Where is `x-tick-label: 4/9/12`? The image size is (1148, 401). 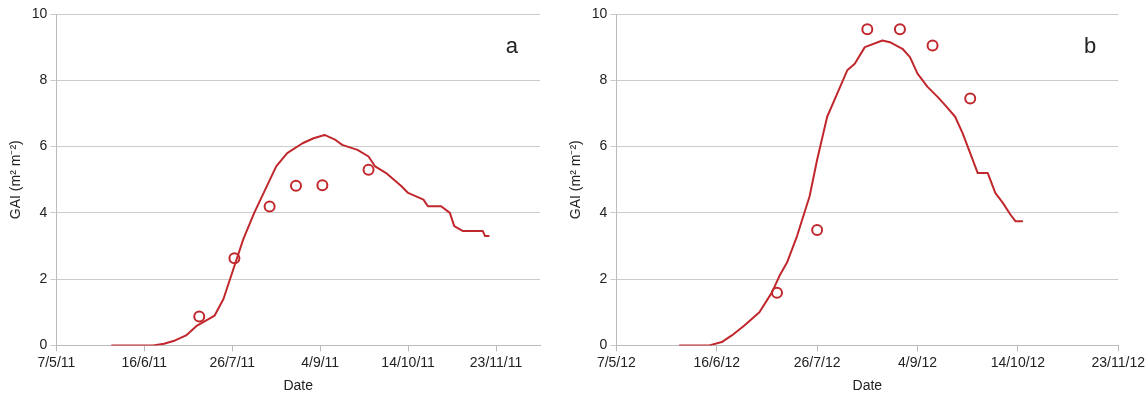
x-tick-label: 4/9/12 is located at coordinates (918, 361).